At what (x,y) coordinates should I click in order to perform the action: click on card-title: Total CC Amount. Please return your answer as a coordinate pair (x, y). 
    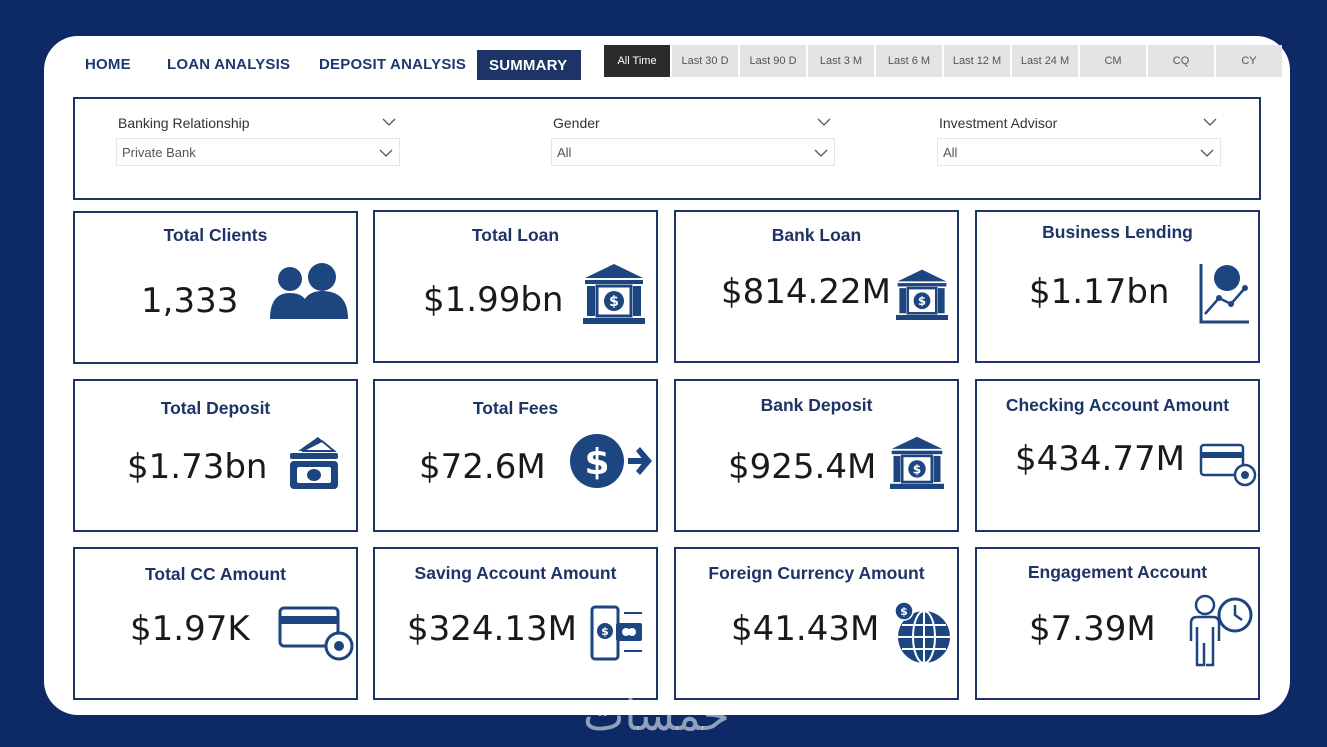
    Looking at the image, I should click on (215, 574).